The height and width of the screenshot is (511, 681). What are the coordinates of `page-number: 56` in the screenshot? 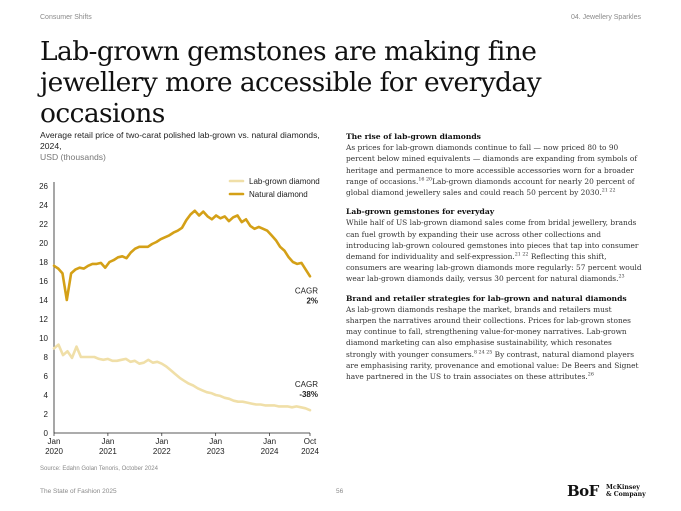 It's located at (340, 491).